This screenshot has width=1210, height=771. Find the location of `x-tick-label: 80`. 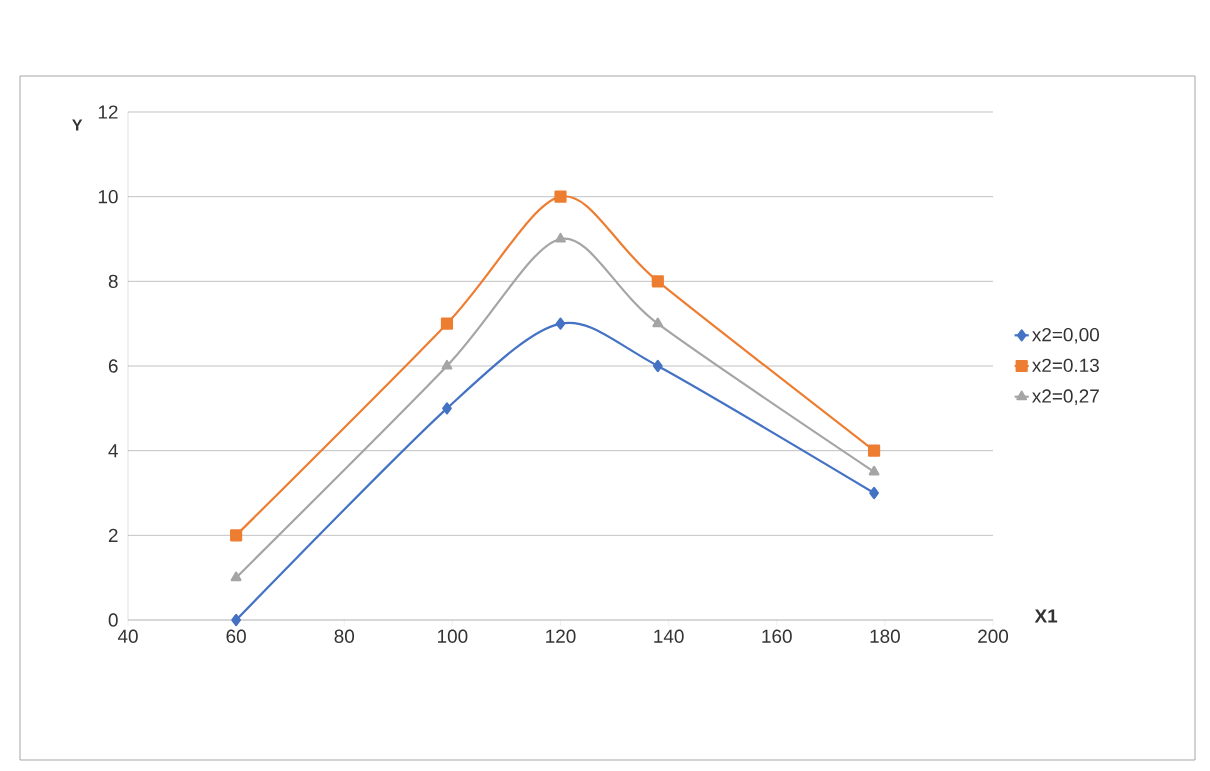

x-tick-label: 80 is located at coordinates (344, 636).